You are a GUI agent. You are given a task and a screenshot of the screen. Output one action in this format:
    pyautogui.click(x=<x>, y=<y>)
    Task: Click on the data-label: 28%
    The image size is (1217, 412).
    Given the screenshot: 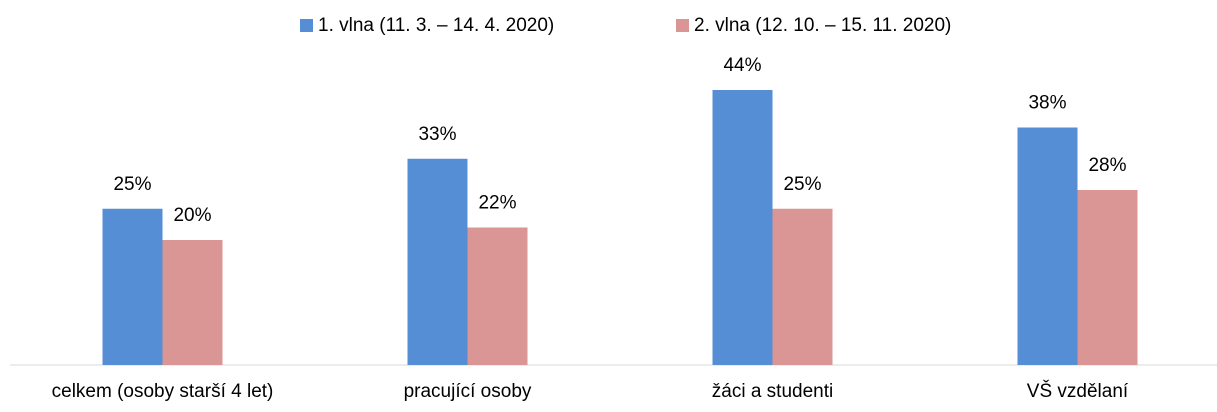 What is the action you would take?
    pyautogui.click(x=1107, y=165)
    